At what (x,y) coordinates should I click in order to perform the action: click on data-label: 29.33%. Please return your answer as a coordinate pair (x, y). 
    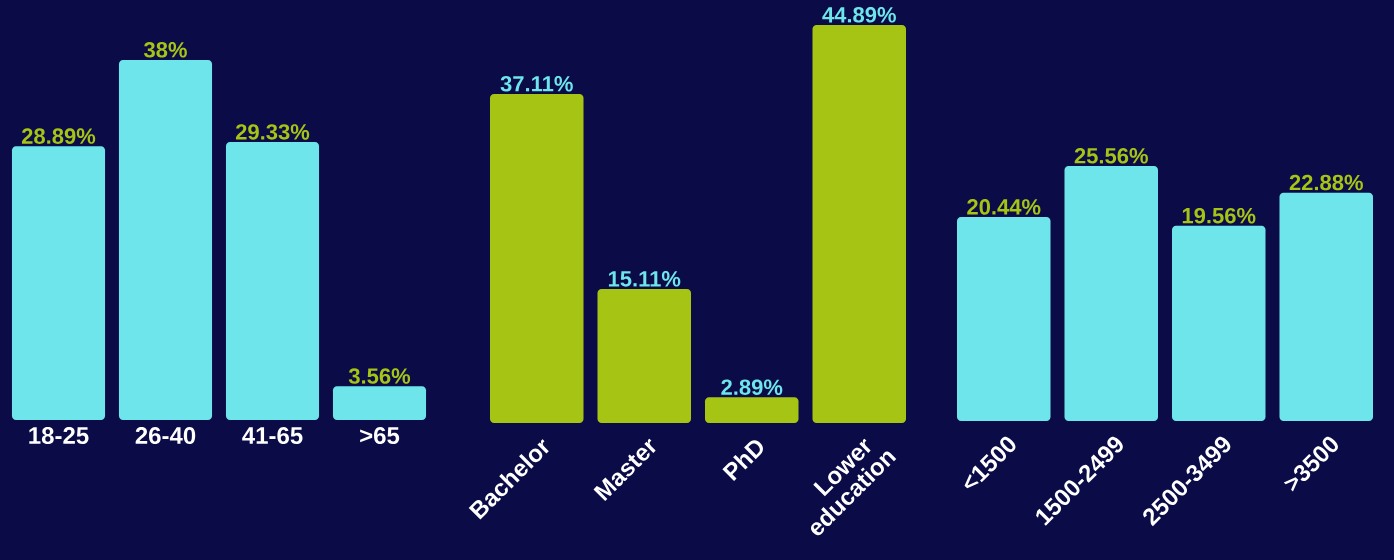
    Looking at the image, I should click on (272, 132).